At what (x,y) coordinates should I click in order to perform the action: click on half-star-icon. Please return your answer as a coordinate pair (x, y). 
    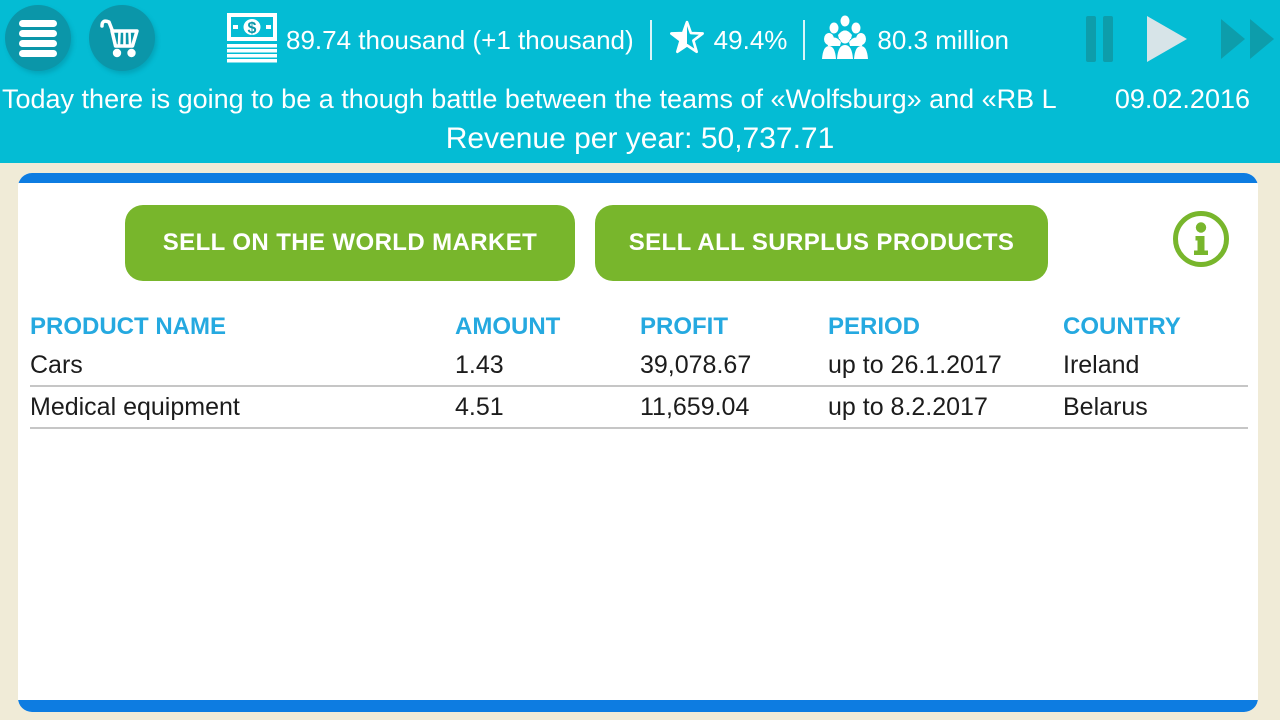
    Looking at the image, I should click on (687, 40).